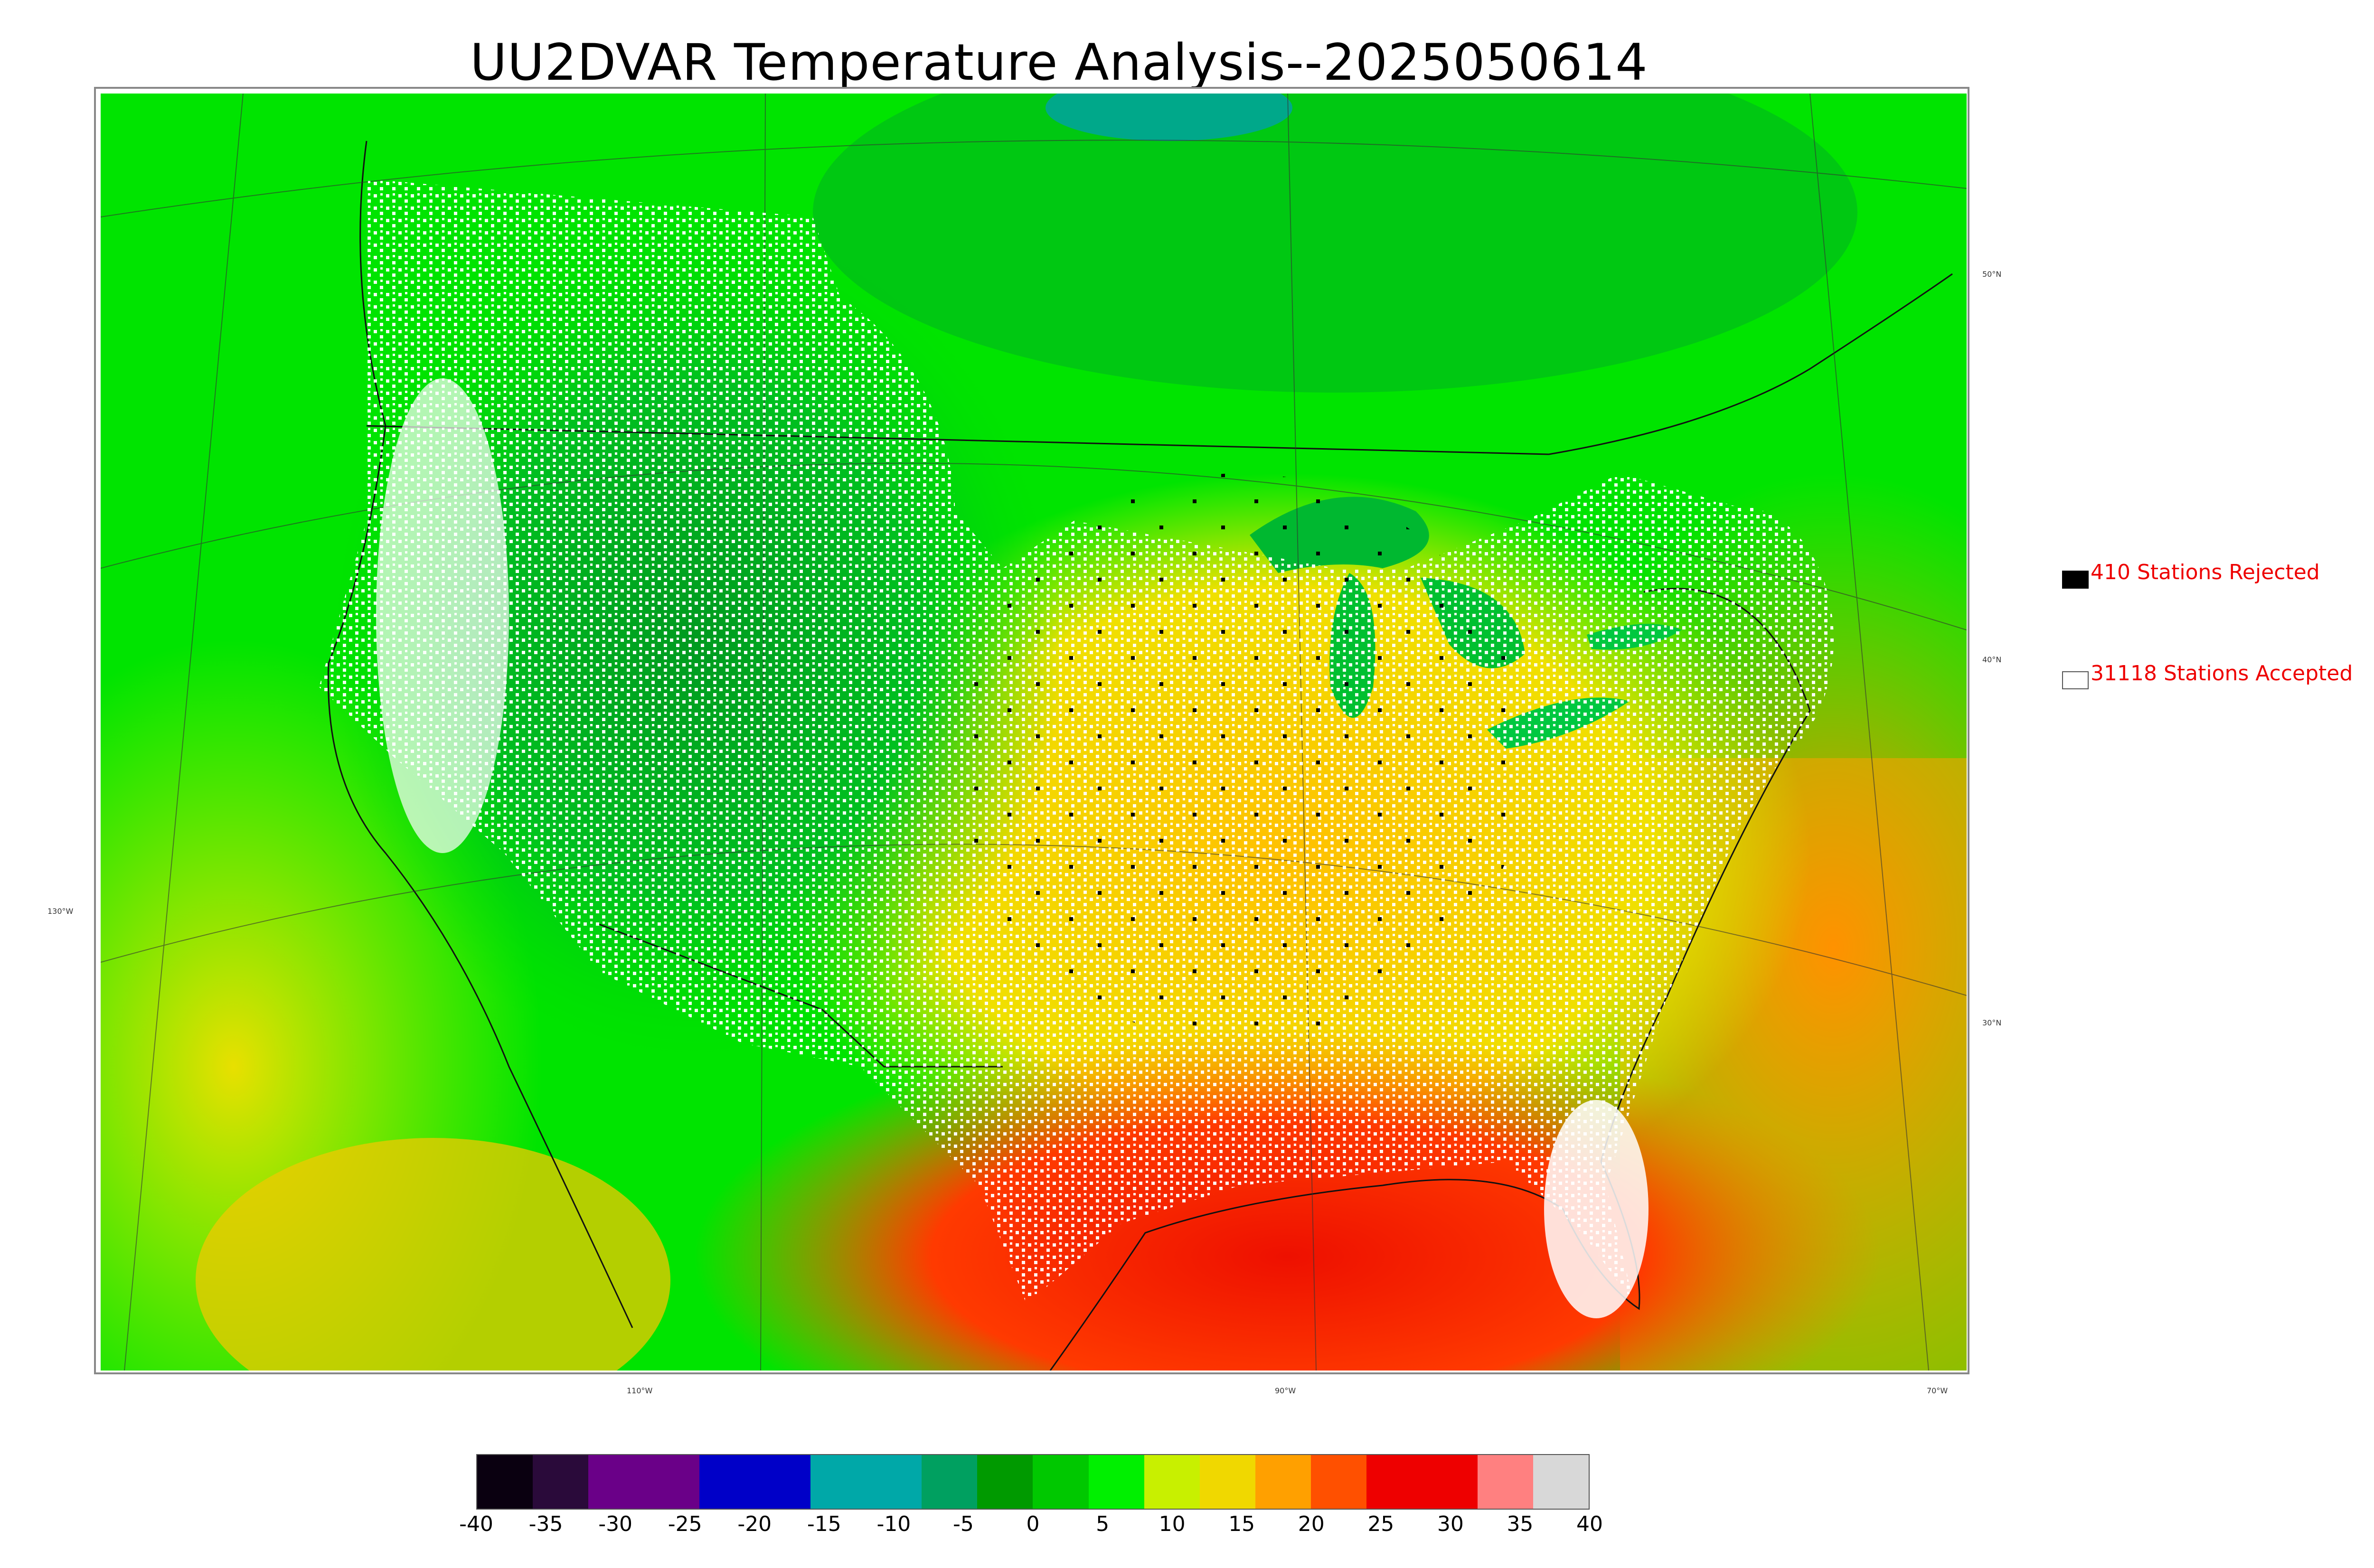 This screenshot has height=1568, width=2374. What do you see at coordinates (2222, 673) in the screenshot?
I see `accepted-label: 31118 Stations Accepted` at bounding box center [2222, 673].